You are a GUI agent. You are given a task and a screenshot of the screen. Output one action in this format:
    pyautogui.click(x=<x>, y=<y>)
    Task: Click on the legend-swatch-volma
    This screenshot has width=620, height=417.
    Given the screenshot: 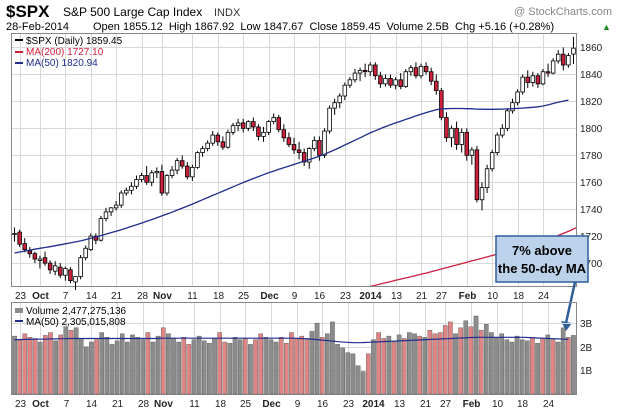 What is the action you would take?
    pyautogui.click(x=19, y=321)
    